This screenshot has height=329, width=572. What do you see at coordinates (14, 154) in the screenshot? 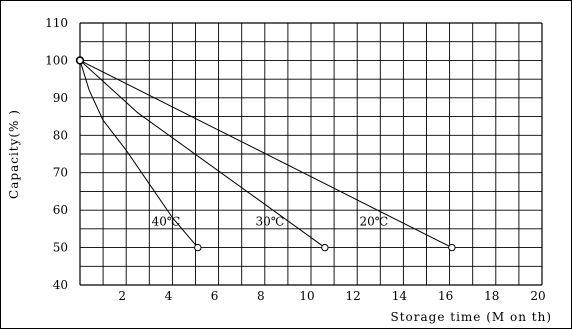
I see `y-axis-label: Capacity(% )` at bounding box center [14, 154].